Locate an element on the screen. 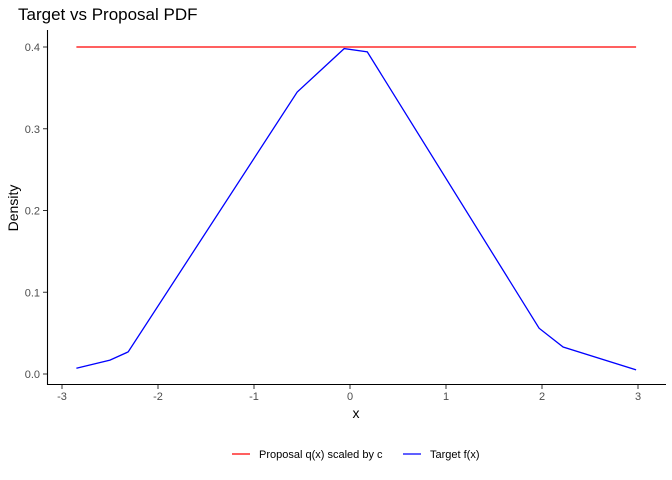  y-tick-label: 0.1 is located at coordinates (32, 293).